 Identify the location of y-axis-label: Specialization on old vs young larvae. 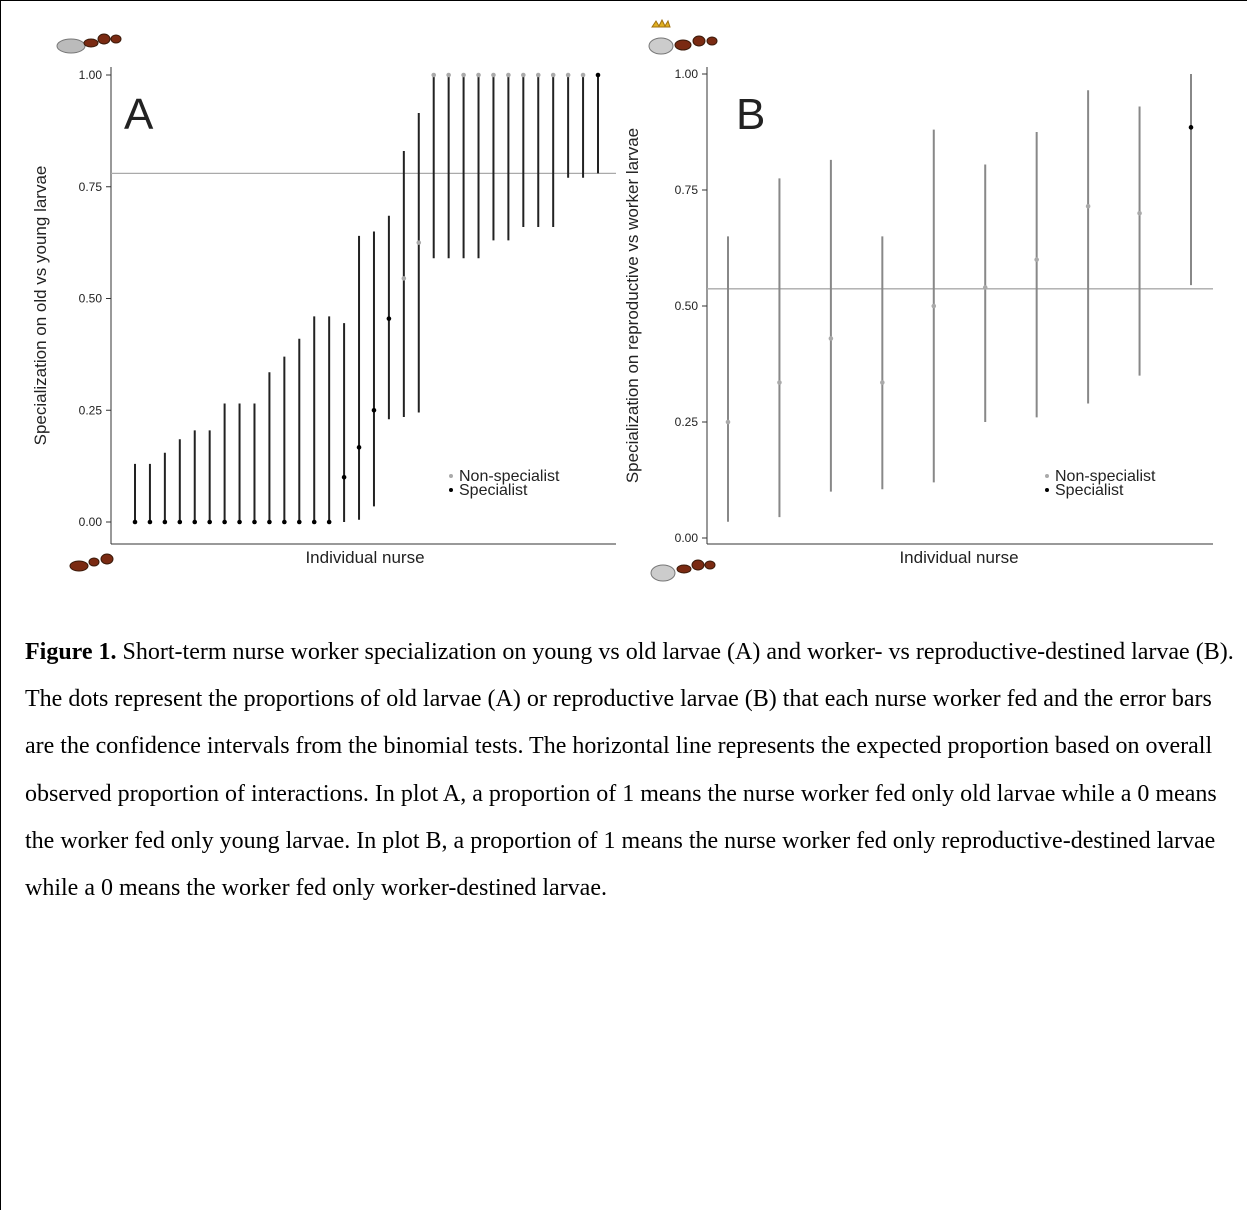
(40, 306).